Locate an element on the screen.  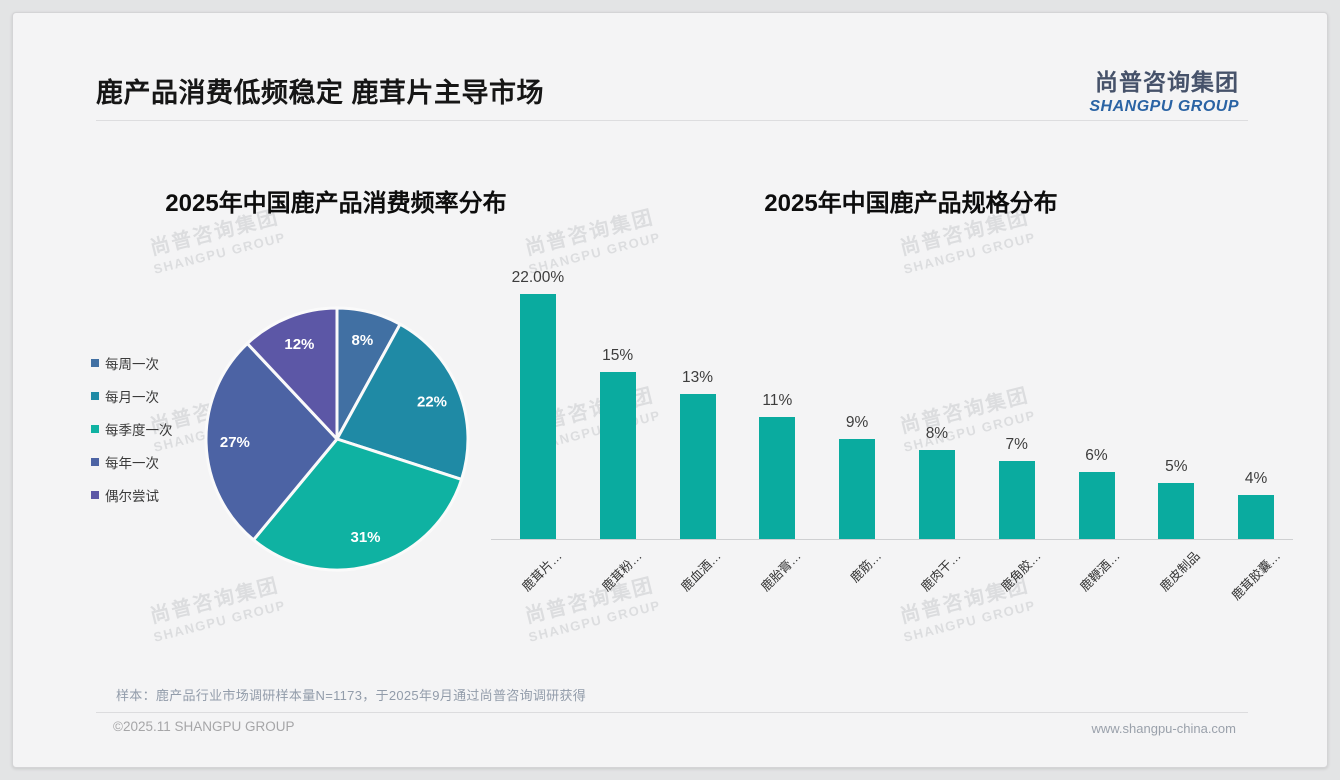
bar-value-label: 7% is located at coordinates (1016, 444).